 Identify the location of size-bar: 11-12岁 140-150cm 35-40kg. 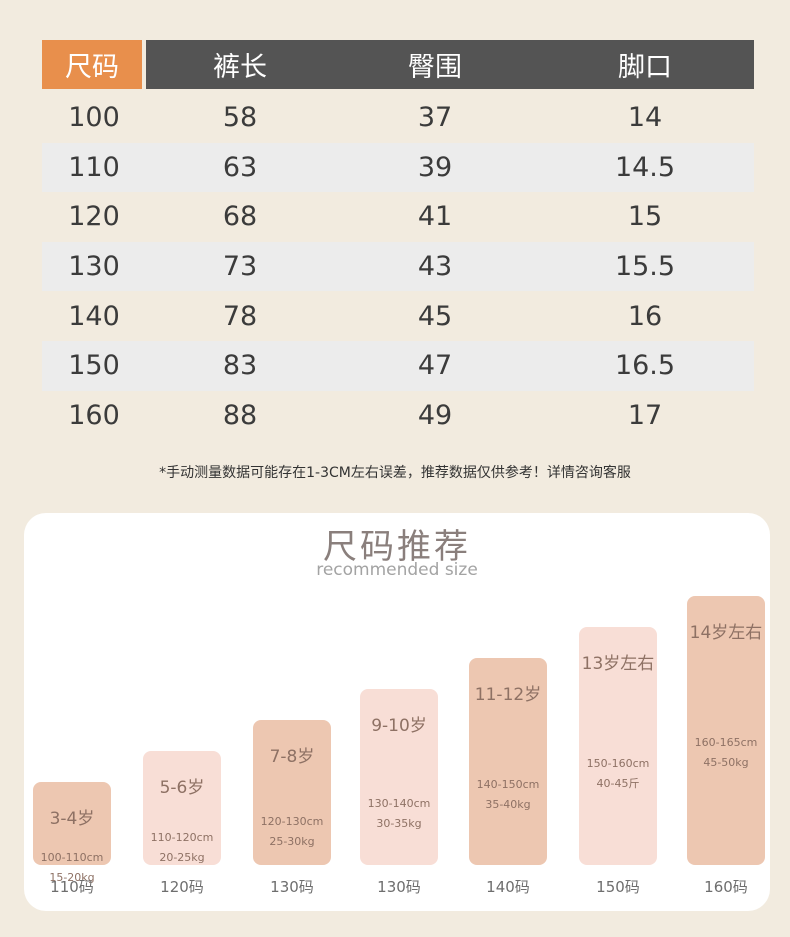
(508, 761).